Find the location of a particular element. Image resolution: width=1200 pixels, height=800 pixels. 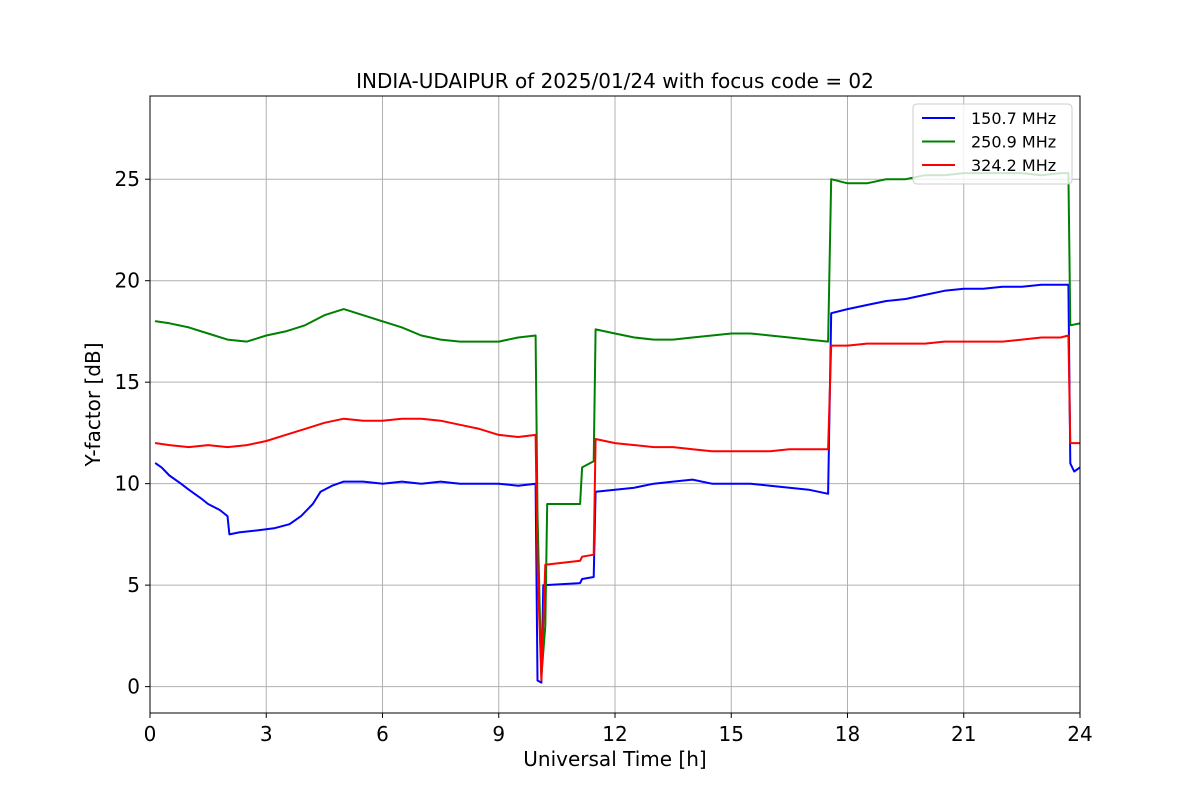

y-tick-label: 25 is located at coordinates (127, 179).